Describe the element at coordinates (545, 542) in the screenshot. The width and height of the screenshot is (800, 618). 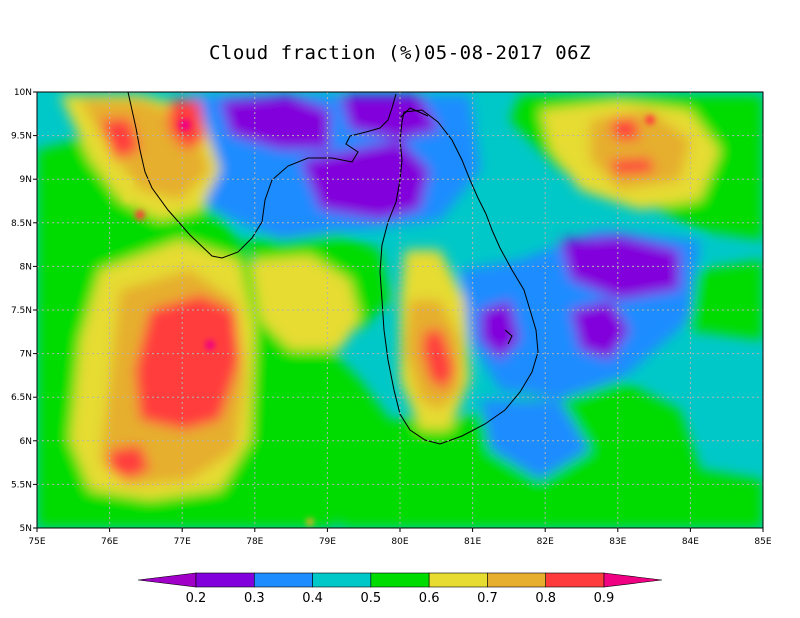
I see `lon-tick-label: 82E` at that location.